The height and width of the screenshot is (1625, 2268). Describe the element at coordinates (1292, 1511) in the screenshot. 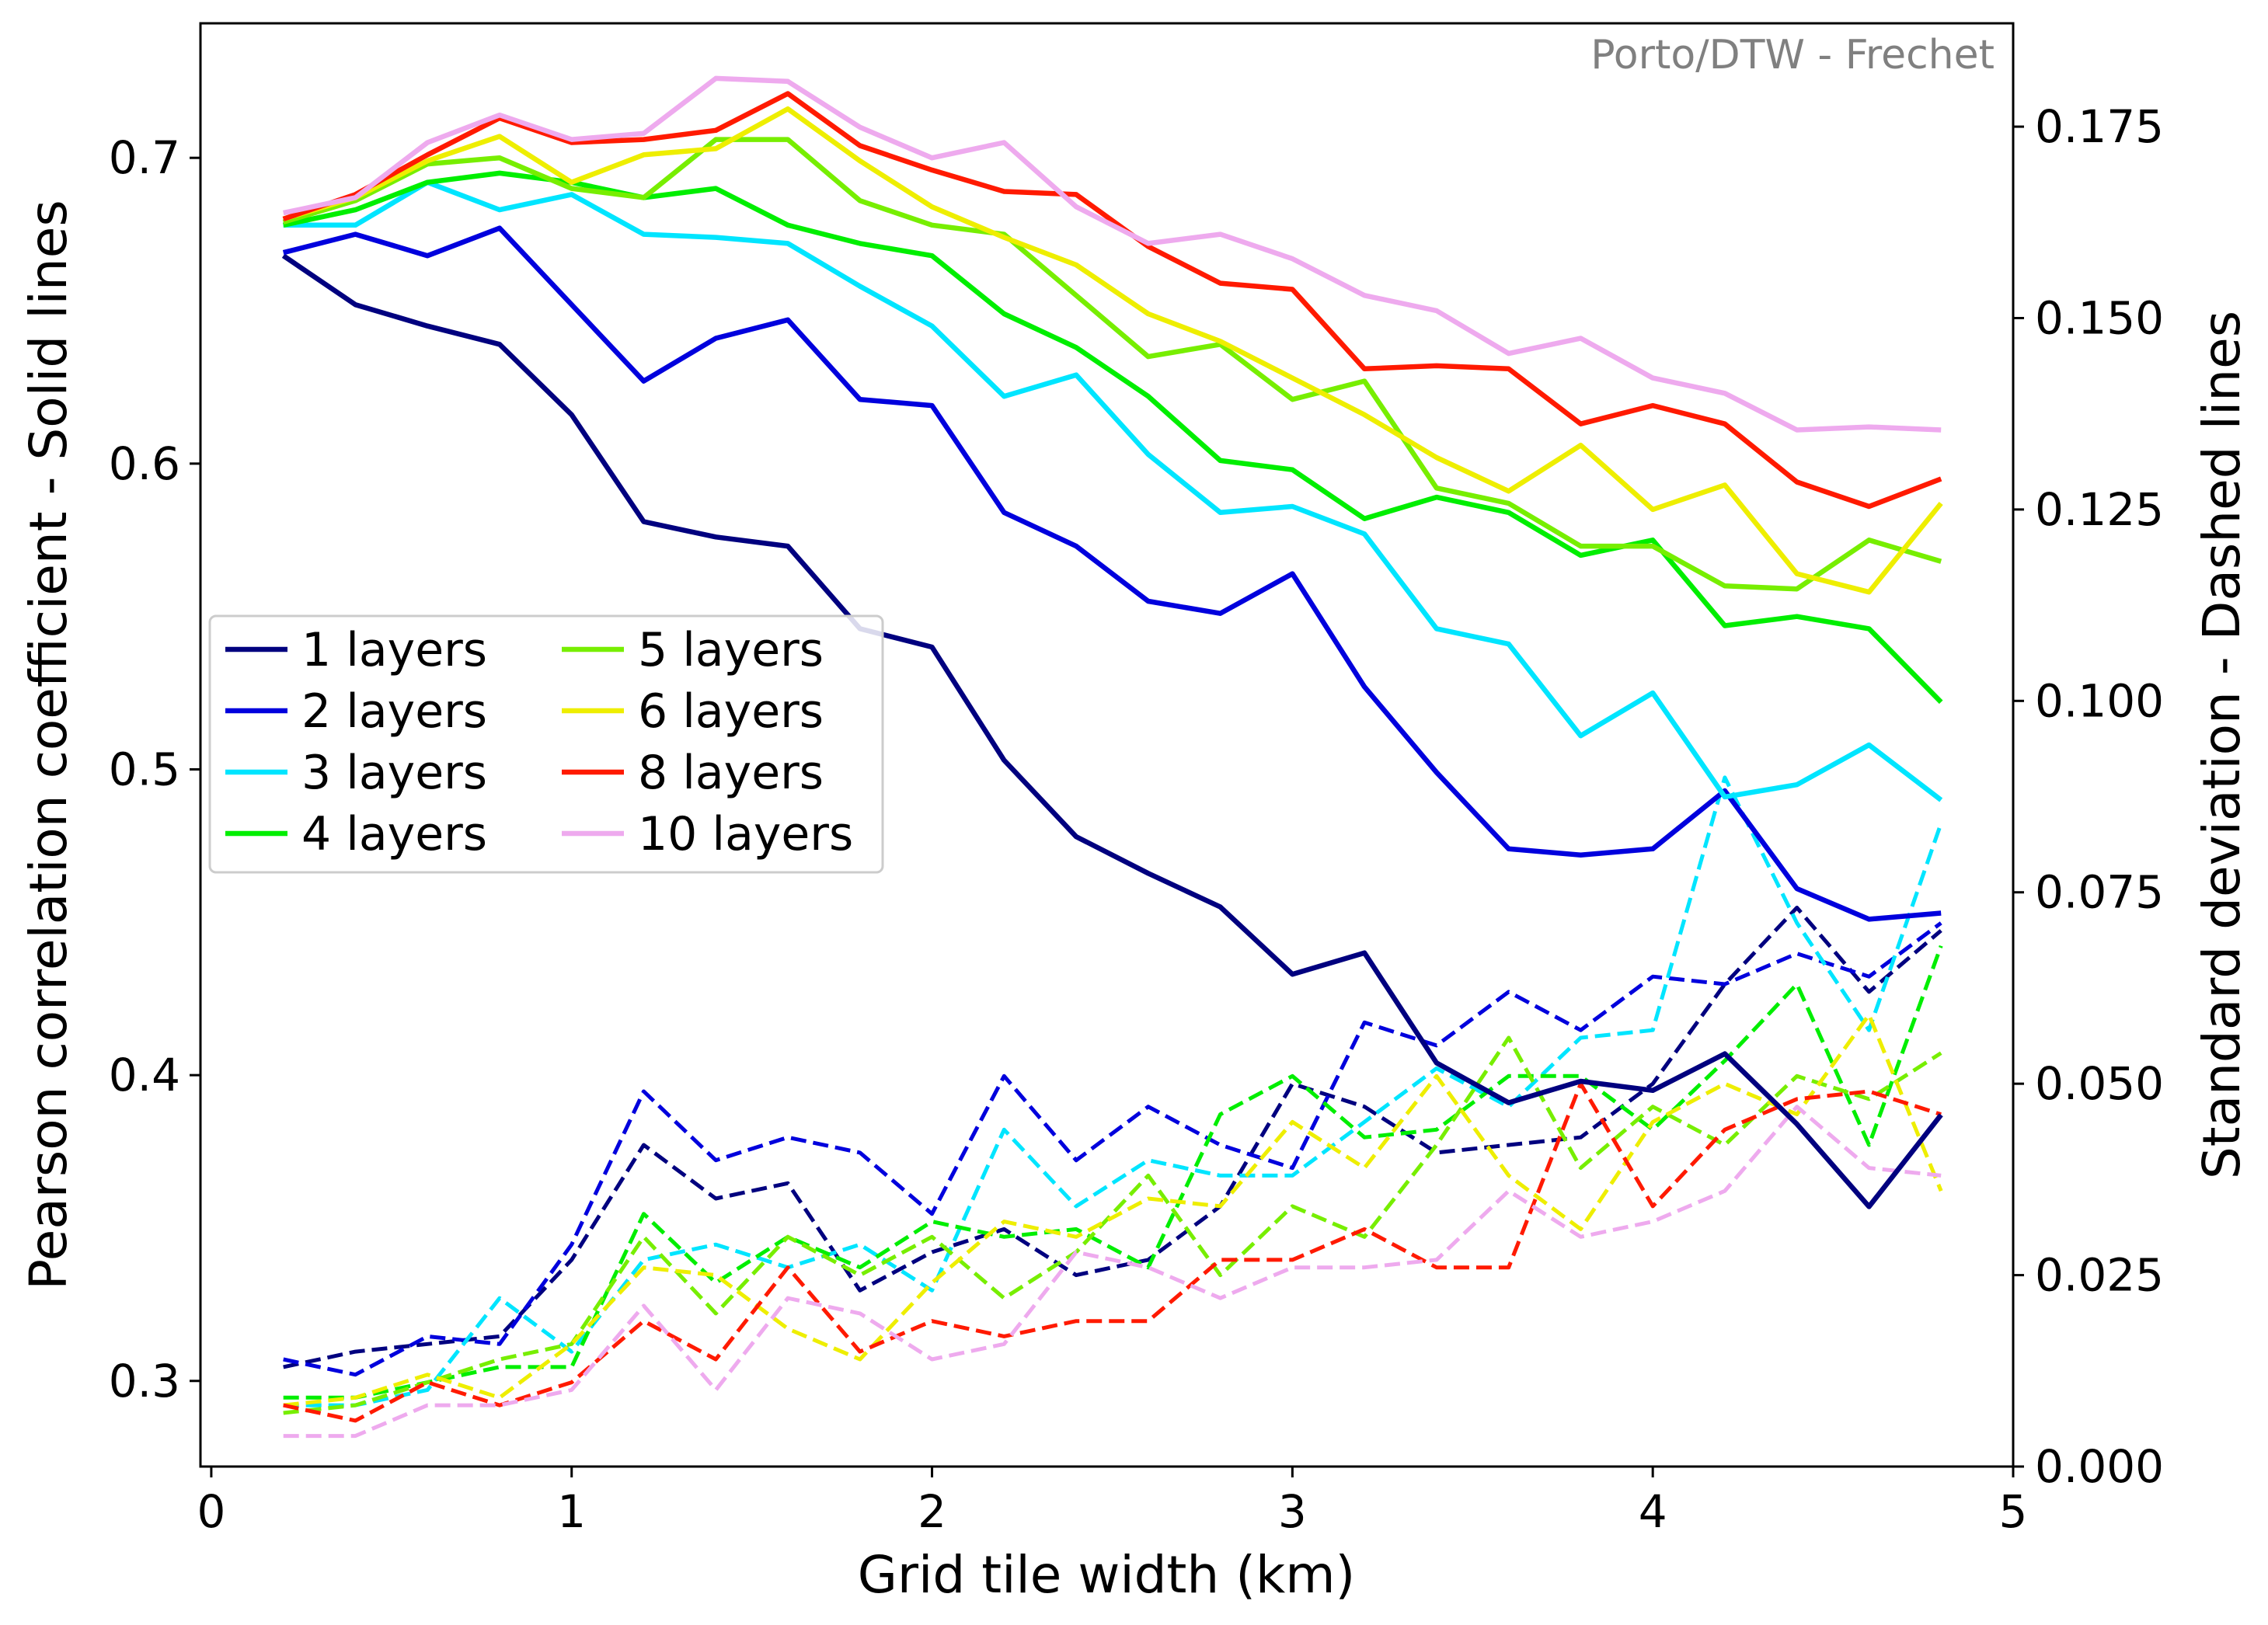

I see `x-tick-label: 3` at that location.